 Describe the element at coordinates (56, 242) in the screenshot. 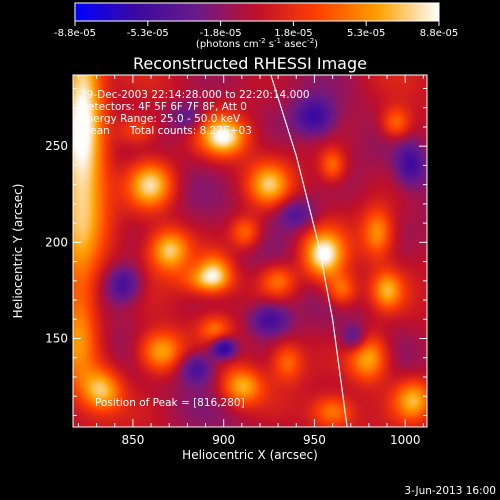

I see `y-tick-label: 200` at that location.